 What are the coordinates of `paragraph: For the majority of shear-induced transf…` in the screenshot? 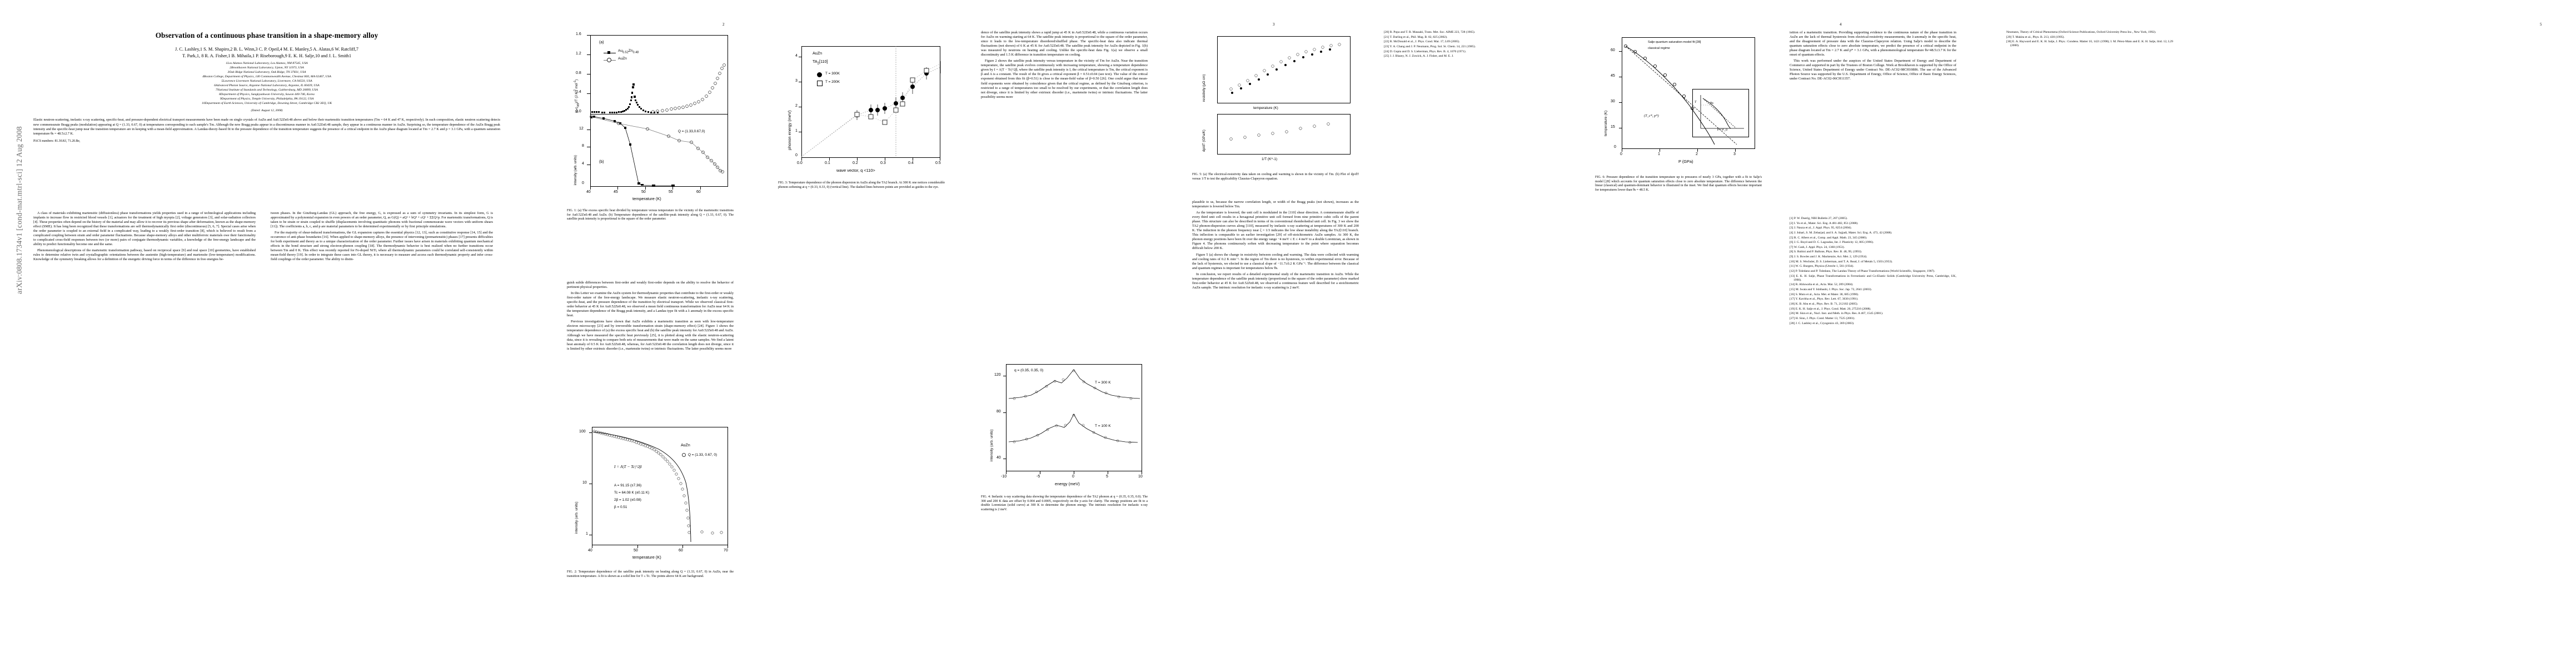 It's located at (382, 246).